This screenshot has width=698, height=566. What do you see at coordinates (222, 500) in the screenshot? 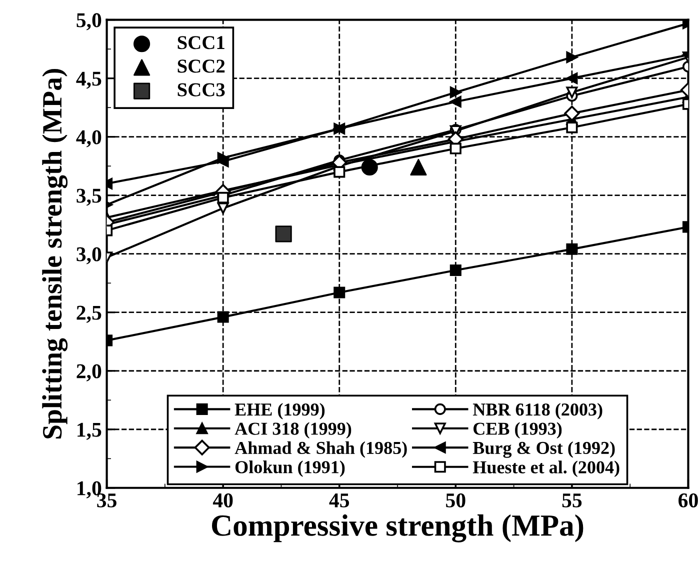
I see `x-tick-label: 40` at bounding box center [222, 500].